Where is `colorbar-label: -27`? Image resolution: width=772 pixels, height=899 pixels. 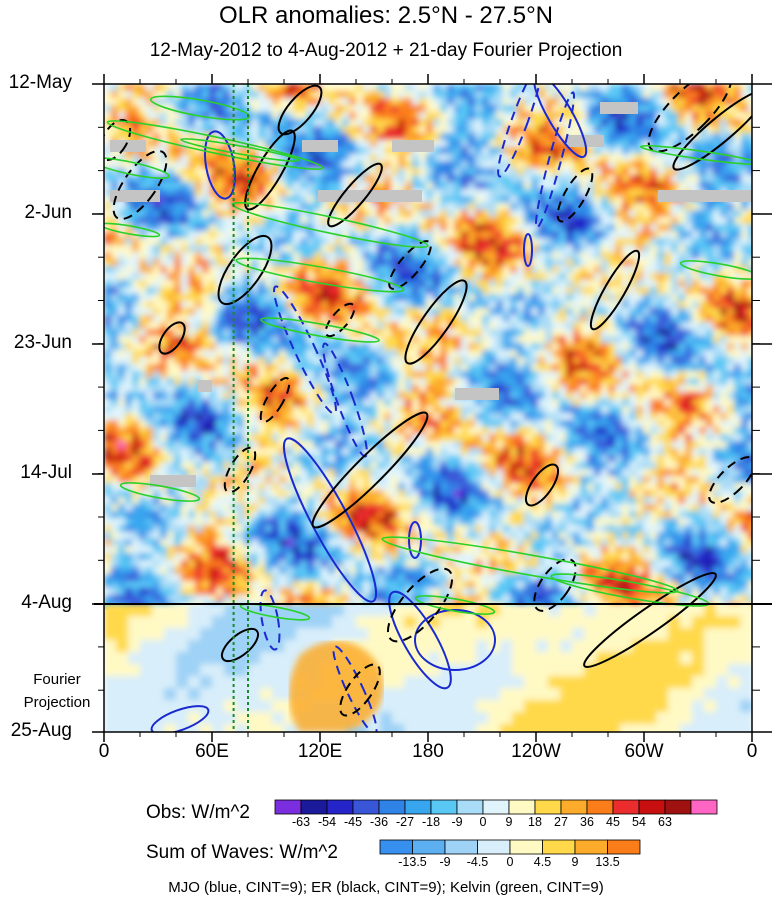 colorbar-label: -27 is located at coordinates (405, 822).